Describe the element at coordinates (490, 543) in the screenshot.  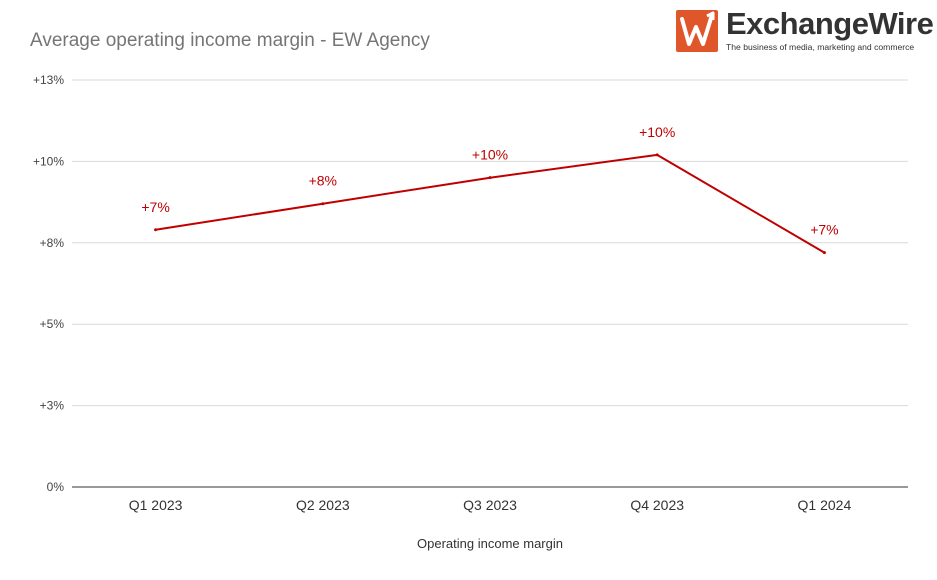
I see `x-axis-label: Operating income margin` at that location.